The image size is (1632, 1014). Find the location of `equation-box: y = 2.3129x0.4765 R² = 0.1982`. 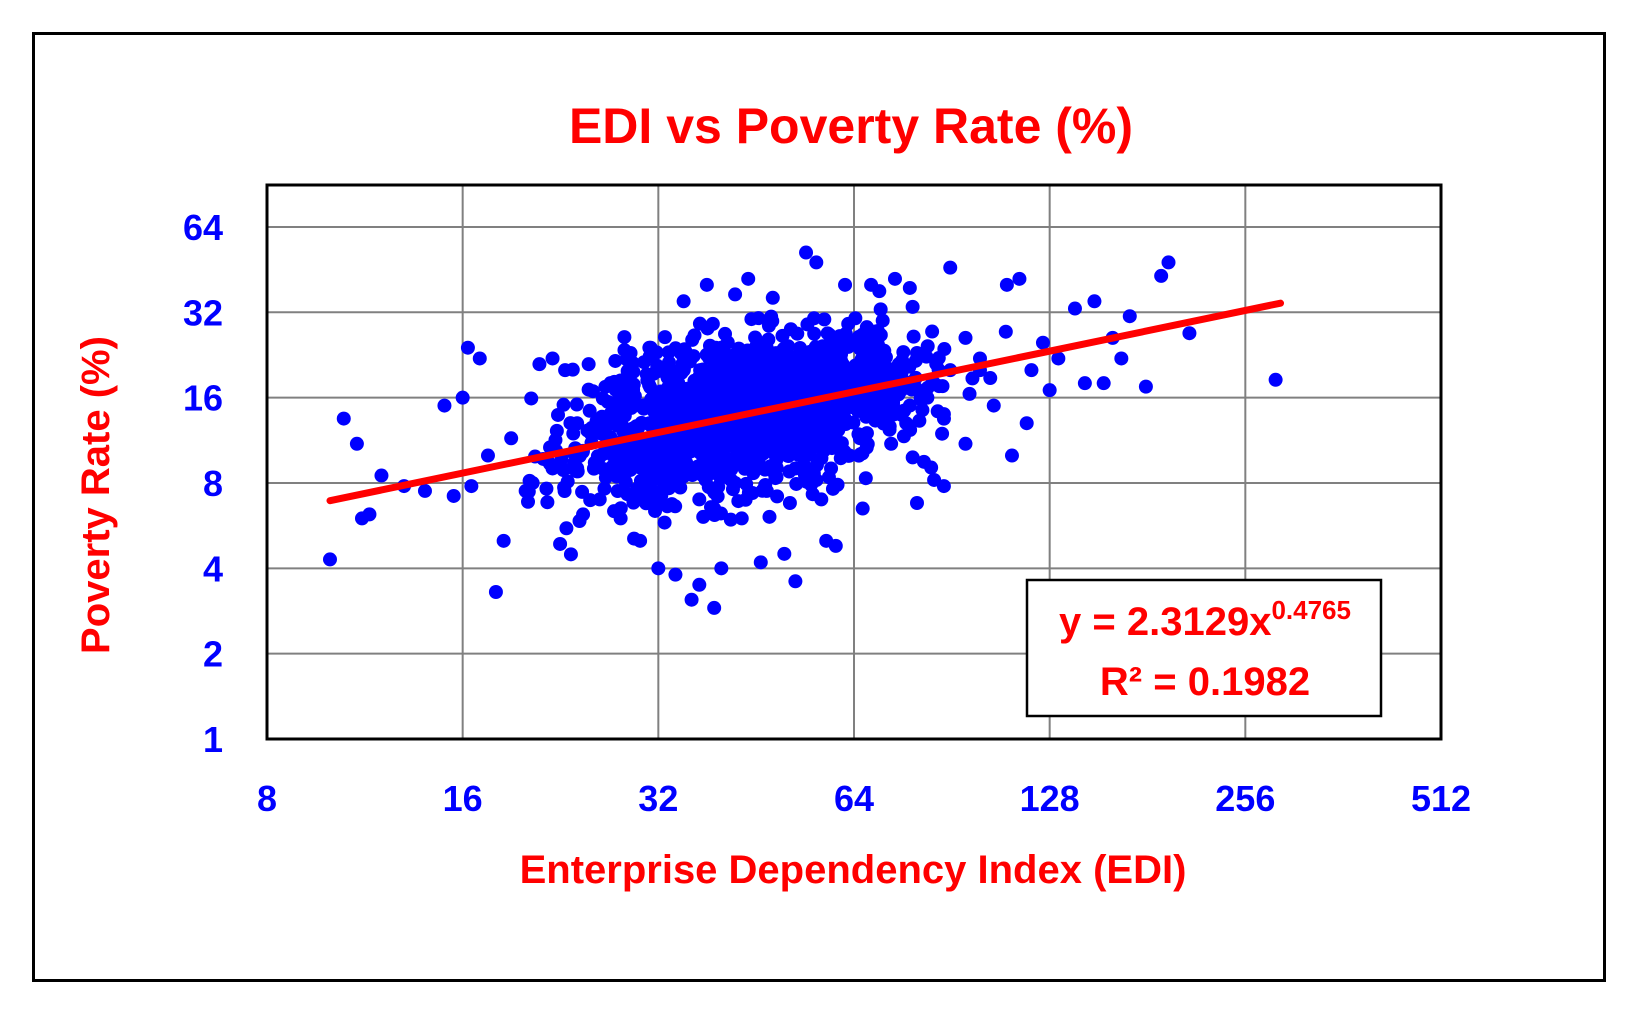

equation-box: y = 2.3129x0.4765 R² = 0.1982 is located at coordinates (1204, 648).